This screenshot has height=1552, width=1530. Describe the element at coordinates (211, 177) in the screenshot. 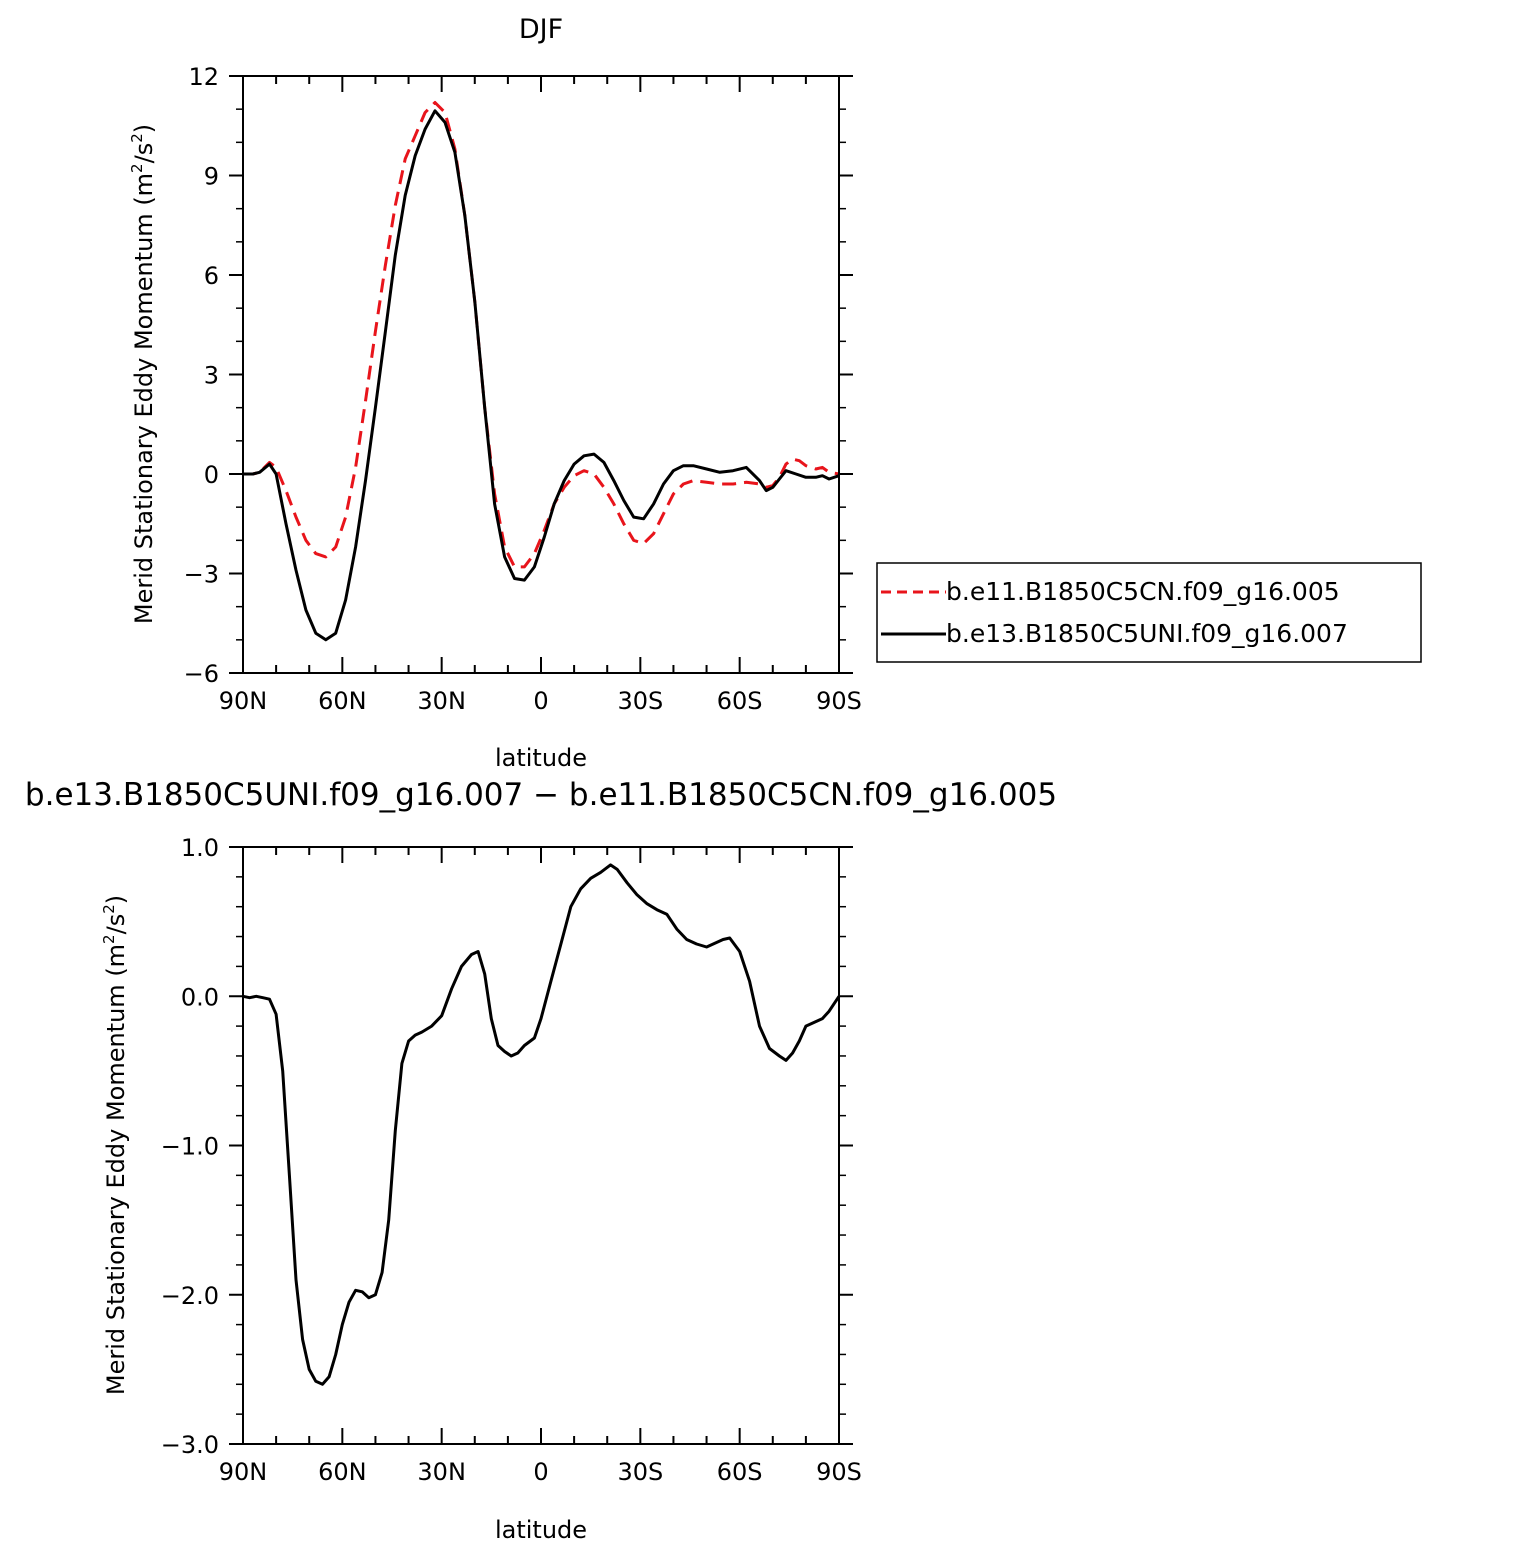

I see `top-y-tick-label: 9` at that location.